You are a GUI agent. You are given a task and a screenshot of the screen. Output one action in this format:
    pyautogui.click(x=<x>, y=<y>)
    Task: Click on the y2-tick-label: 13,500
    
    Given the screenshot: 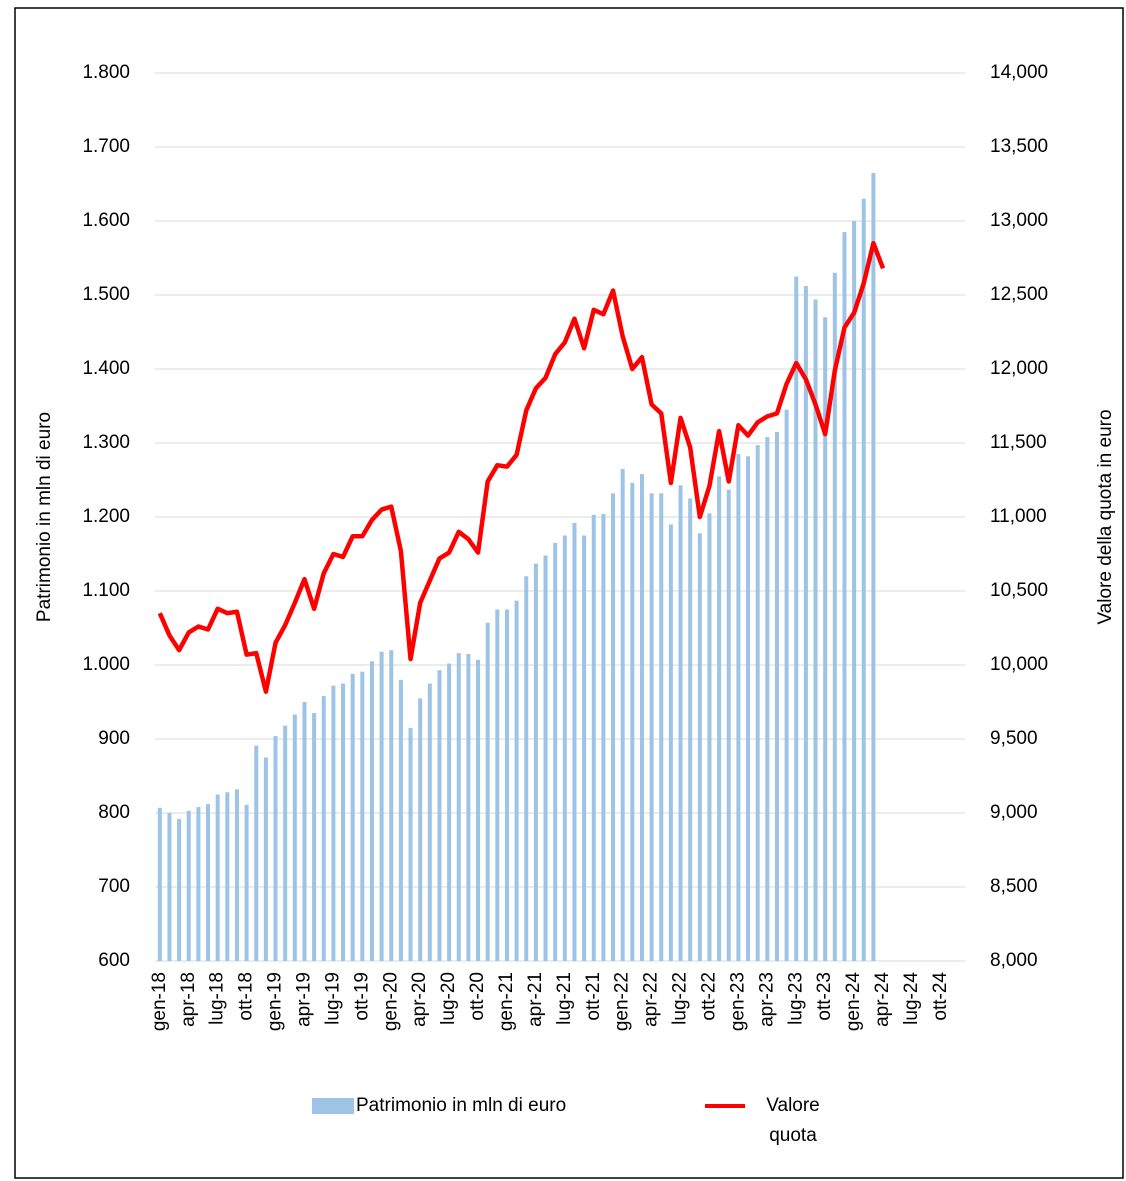 What is the action you would take?
    pyautogui.click(x=1019, y=146)
    